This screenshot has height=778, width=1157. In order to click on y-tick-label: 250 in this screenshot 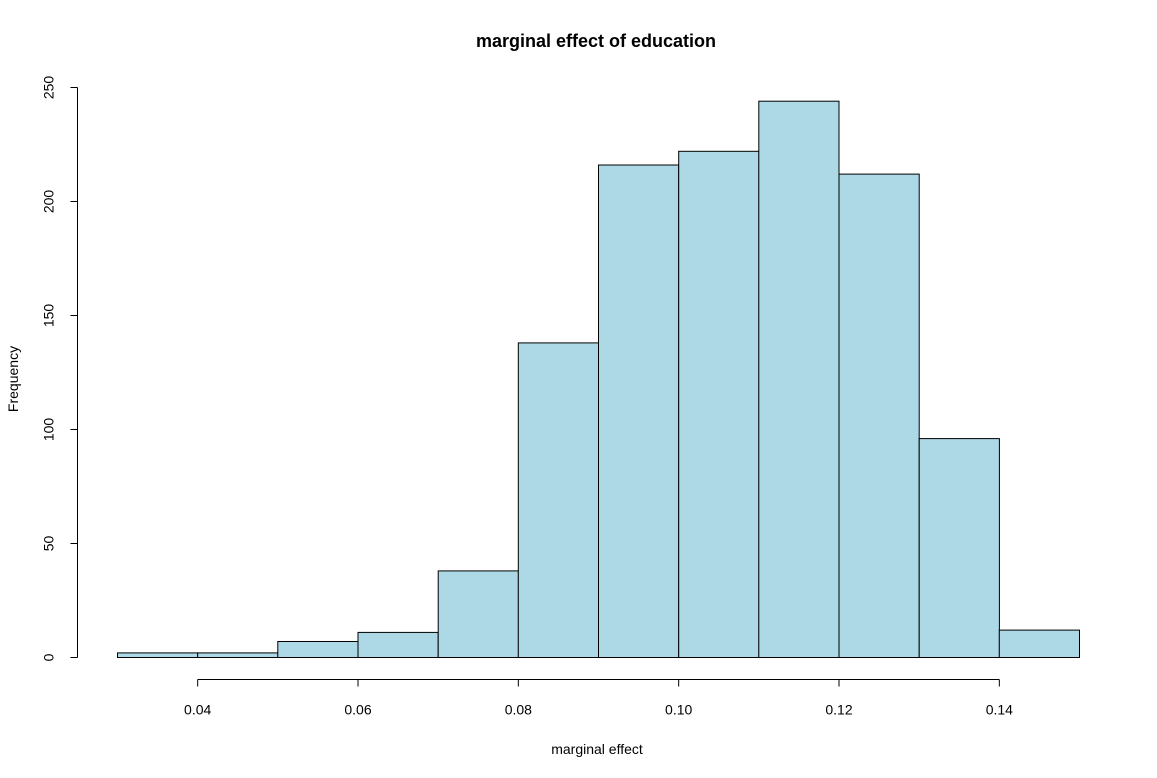, I will do `click(49, 88)`.